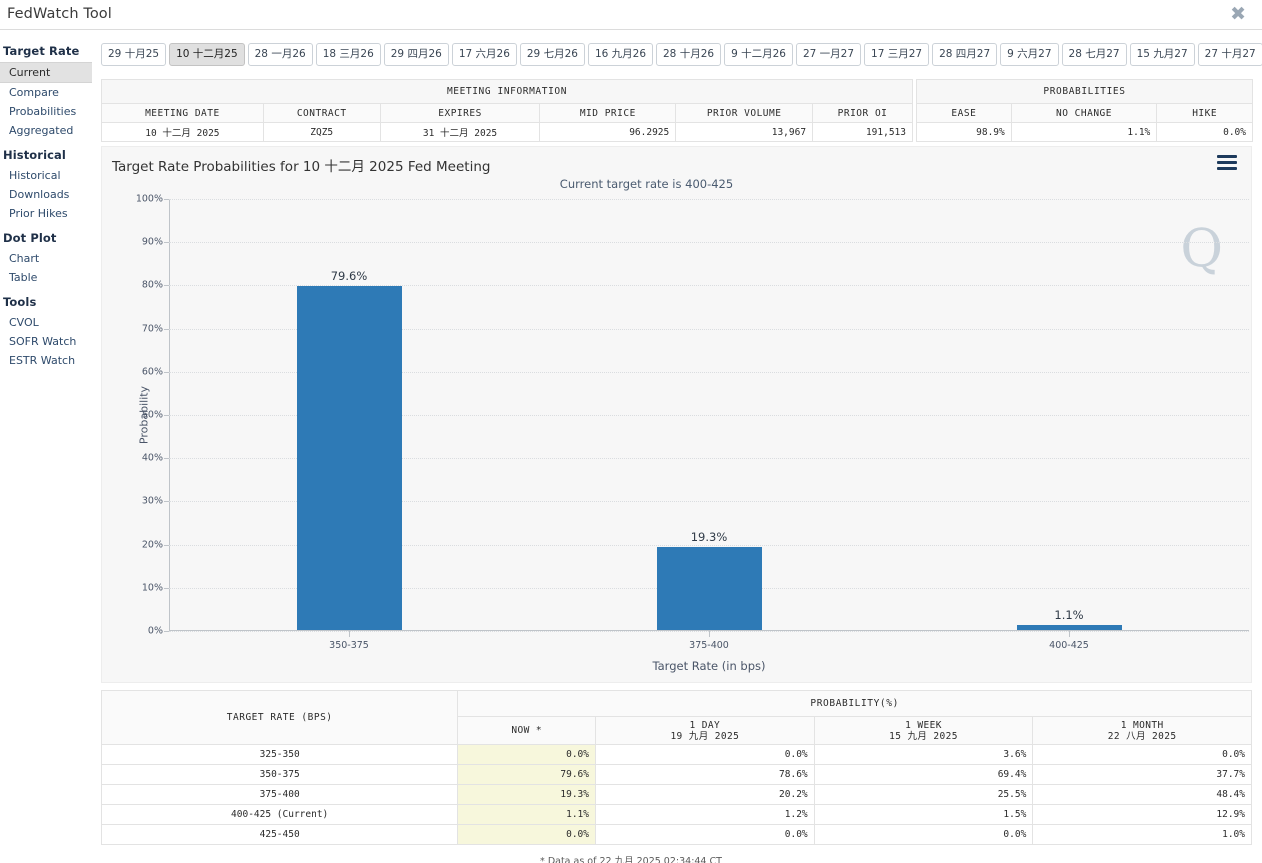  What do you see at coordinates (705, 814) in the screenshot?
I see `cell-day: 1.2%` at bounding box center [705, 814].